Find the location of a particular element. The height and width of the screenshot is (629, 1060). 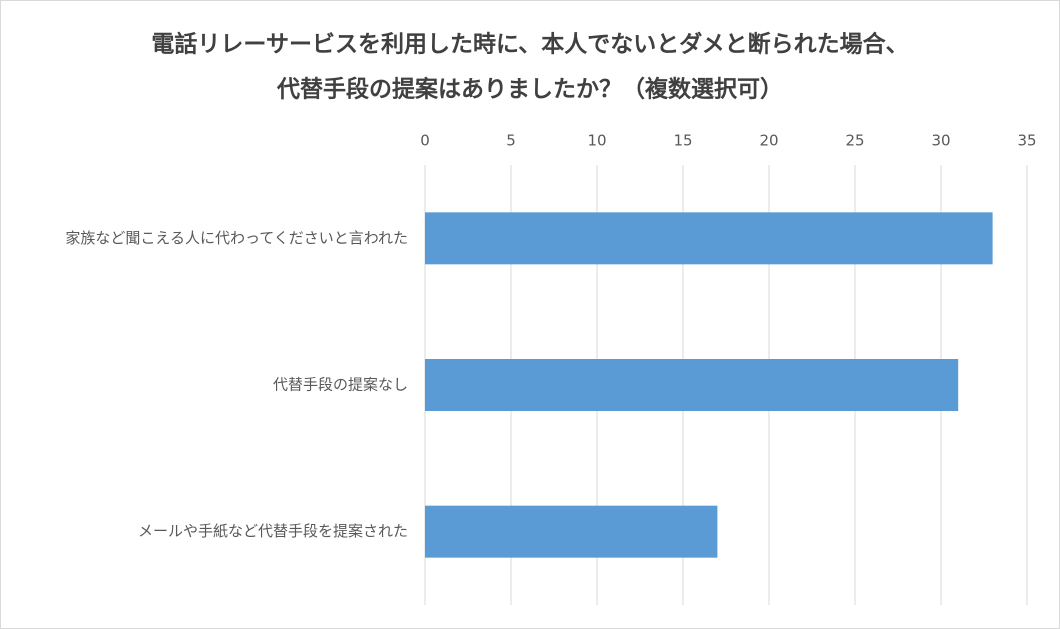

y-tick-label: メールや手紙など代替手段を提案された is located at coordinates (273, 531).